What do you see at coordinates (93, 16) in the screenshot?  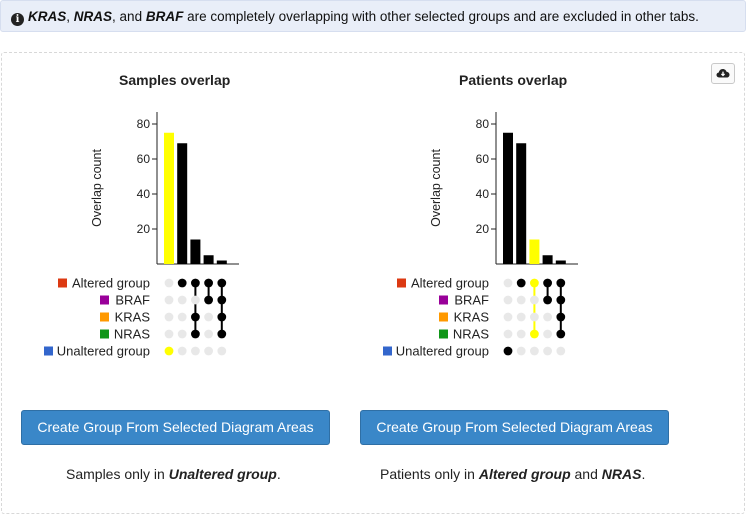 I see `gene-nras: NRAS` at bounding box center [93, 16].